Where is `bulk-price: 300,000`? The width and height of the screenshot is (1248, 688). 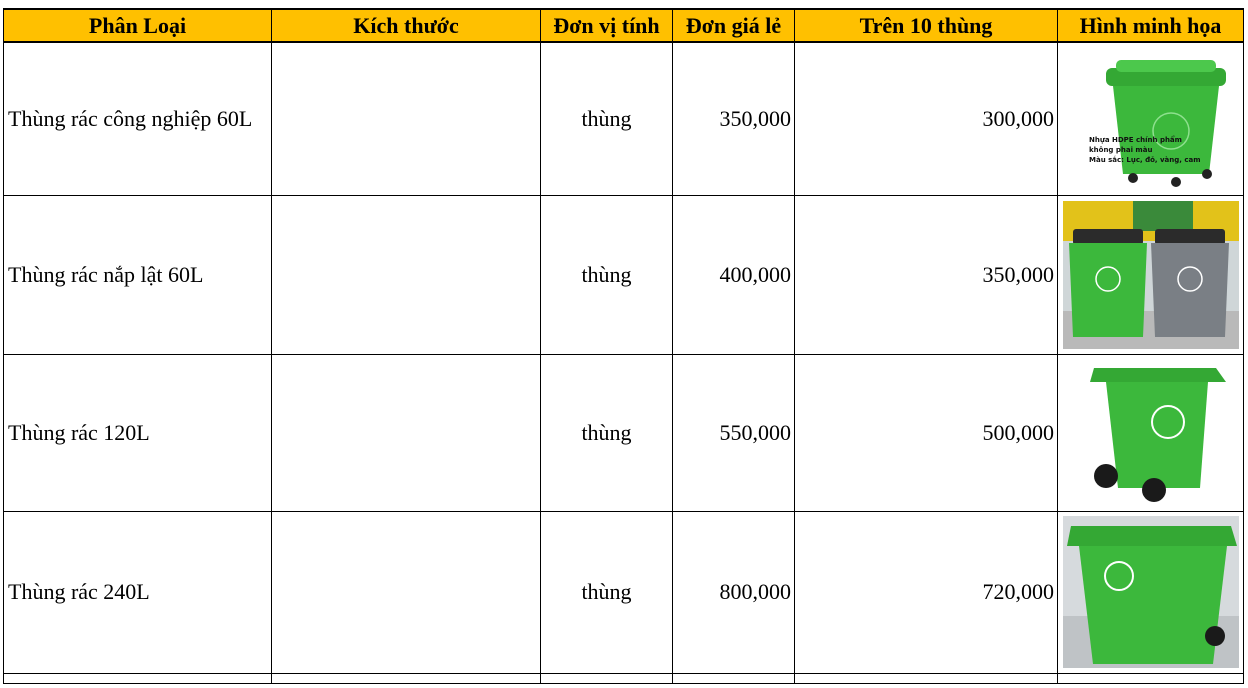
bulk-price: 300,000 is located at coordinates (926, 118).